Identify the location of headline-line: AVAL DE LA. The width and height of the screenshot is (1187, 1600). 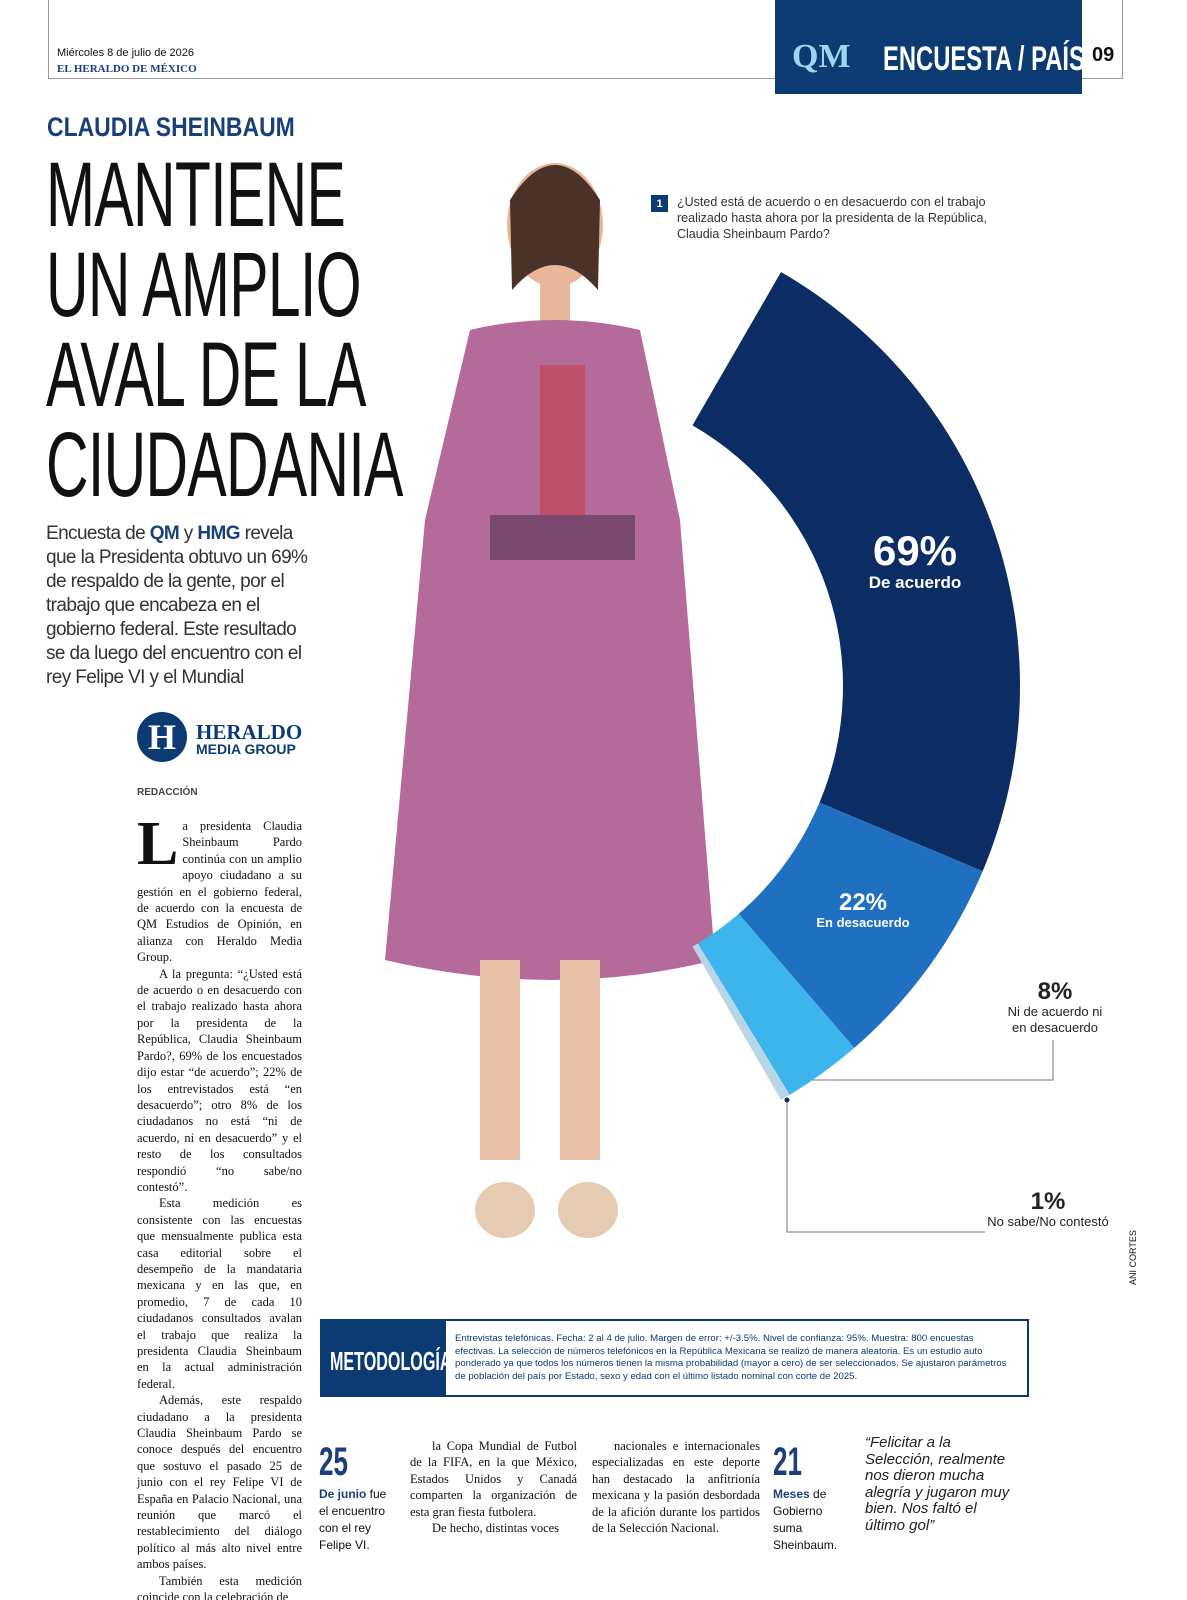
(206, 375).